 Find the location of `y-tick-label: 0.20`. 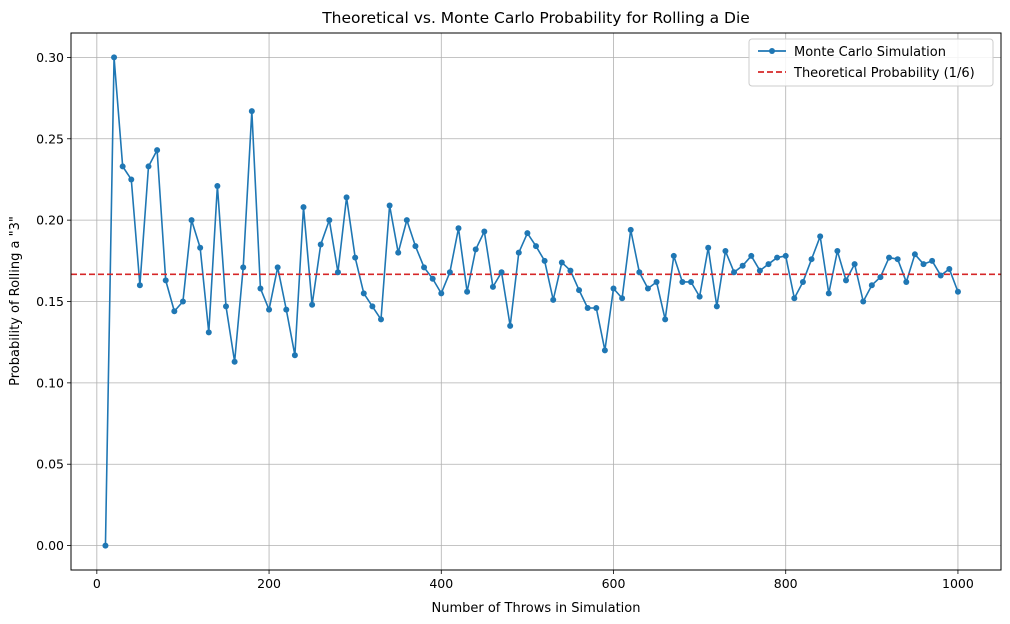

y-tick-label: 0.20 is located at coordinates (50, 220).